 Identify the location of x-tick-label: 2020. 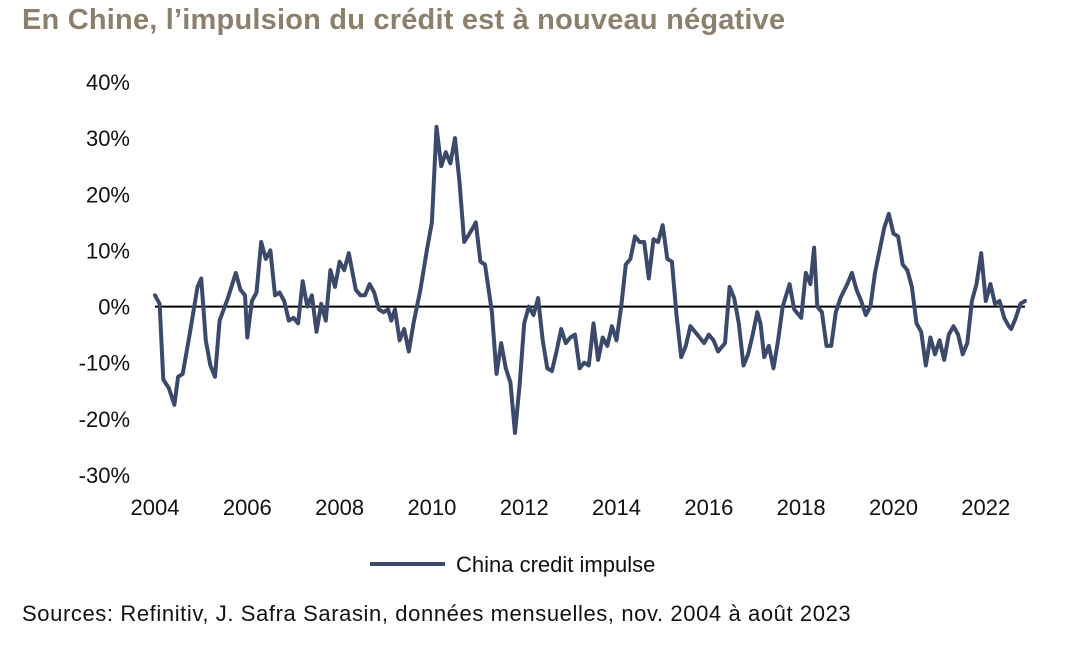
(893, 507).